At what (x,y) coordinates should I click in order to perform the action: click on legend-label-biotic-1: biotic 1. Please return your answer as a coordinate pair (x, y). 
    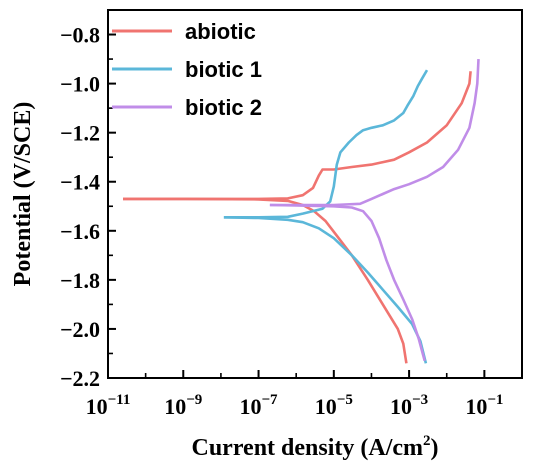
    Looking at the image, I should click on (223, 69).